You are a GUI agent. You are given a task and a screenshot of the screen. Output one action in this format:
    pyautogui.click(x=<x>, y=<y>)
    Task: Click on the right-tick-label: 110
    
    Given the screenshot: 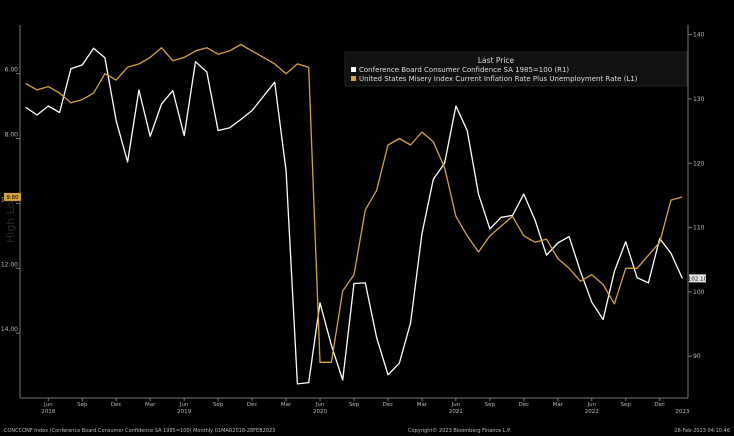 What is the action you would take?
    pyautogui.click(x=699, y=228)
    